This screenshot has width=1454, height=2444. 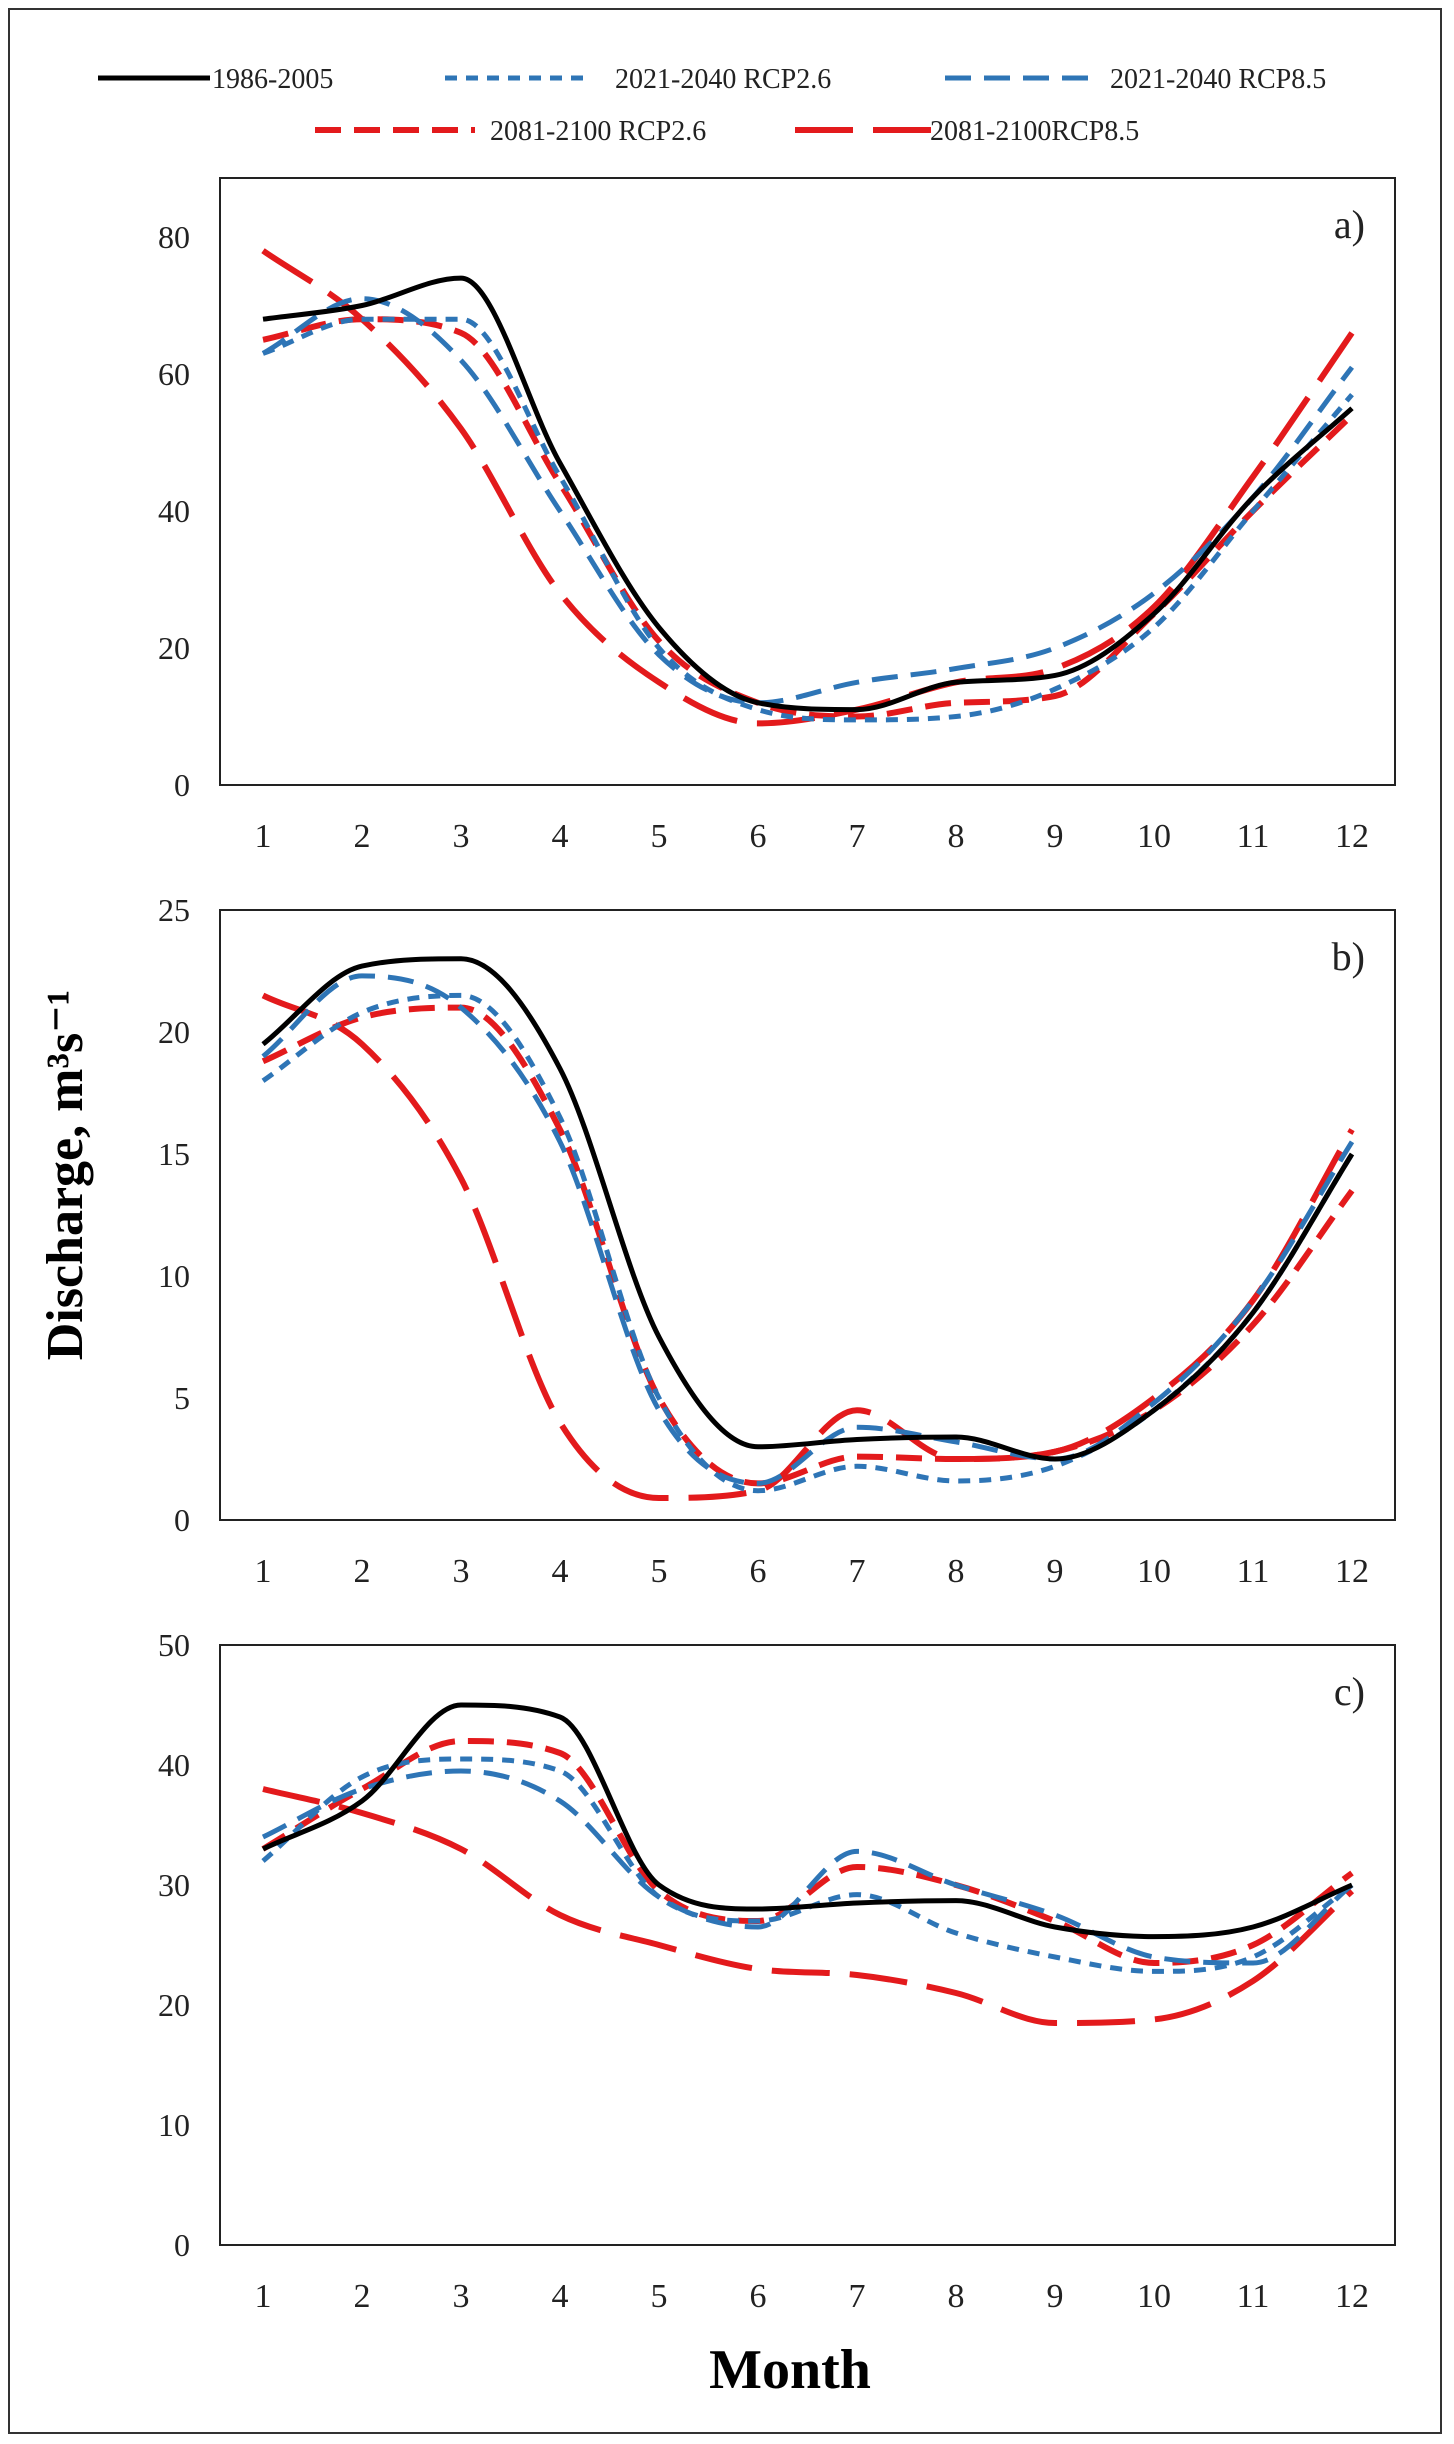 What do you see at coordinates (65, 1175) in the screenshot?
I see `y-axis-title: Discharge, m³s⁻¹` at bounding box center [65, 1175].